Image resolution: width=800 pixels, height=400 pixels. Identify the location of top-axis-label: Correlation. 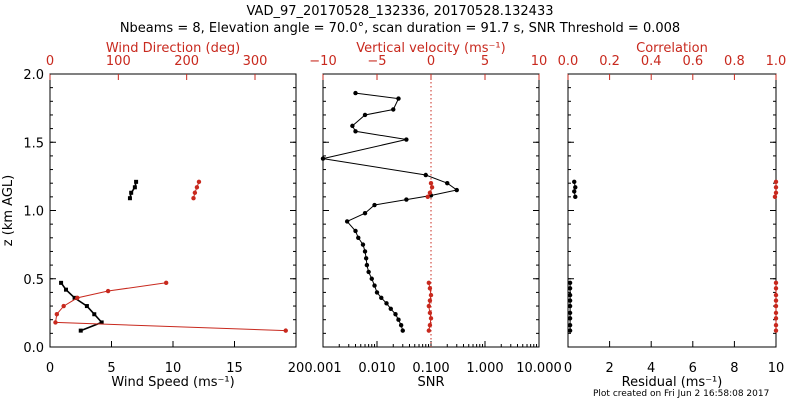
(672, 48).